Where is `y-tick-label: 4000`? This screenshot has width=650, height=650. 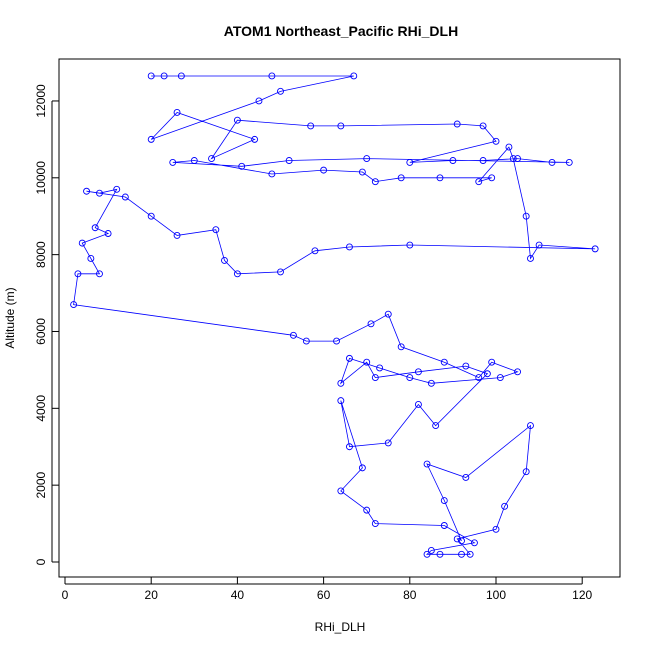 y-tick-label: 4000 is located at coordinates (41, 408).